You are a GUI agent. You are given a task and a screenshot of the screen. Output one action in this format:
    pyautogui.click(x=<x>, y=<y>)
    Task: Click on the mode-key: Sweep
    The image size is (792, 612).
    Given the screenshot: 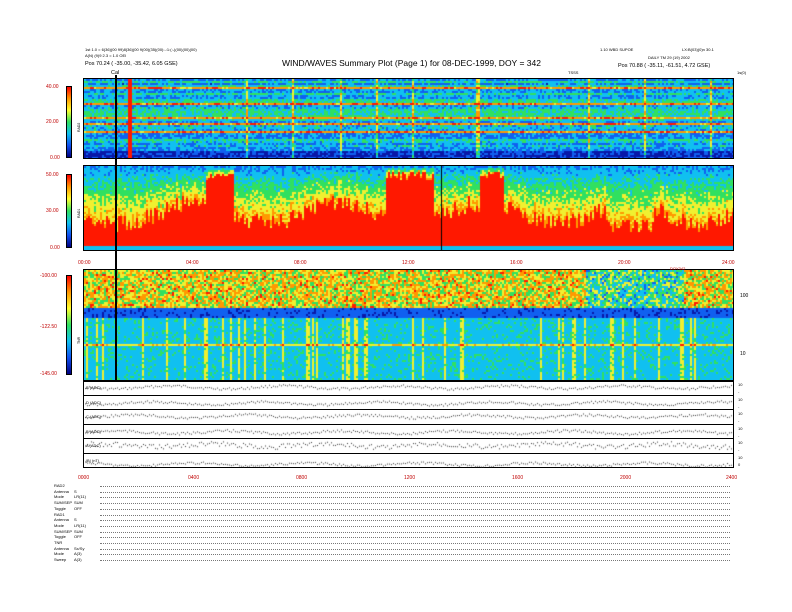 What is the action you would take?
    pyautogui.click(x=60, y=560)
    